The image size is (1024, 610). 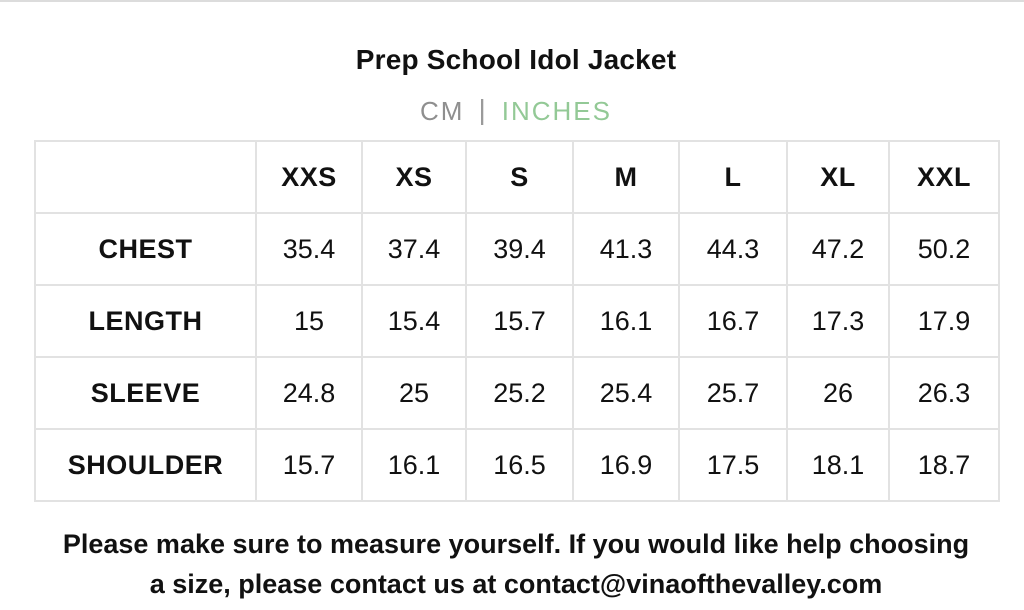 I want to click on measurement-cell: 35.4, so click(x=309, y=249).